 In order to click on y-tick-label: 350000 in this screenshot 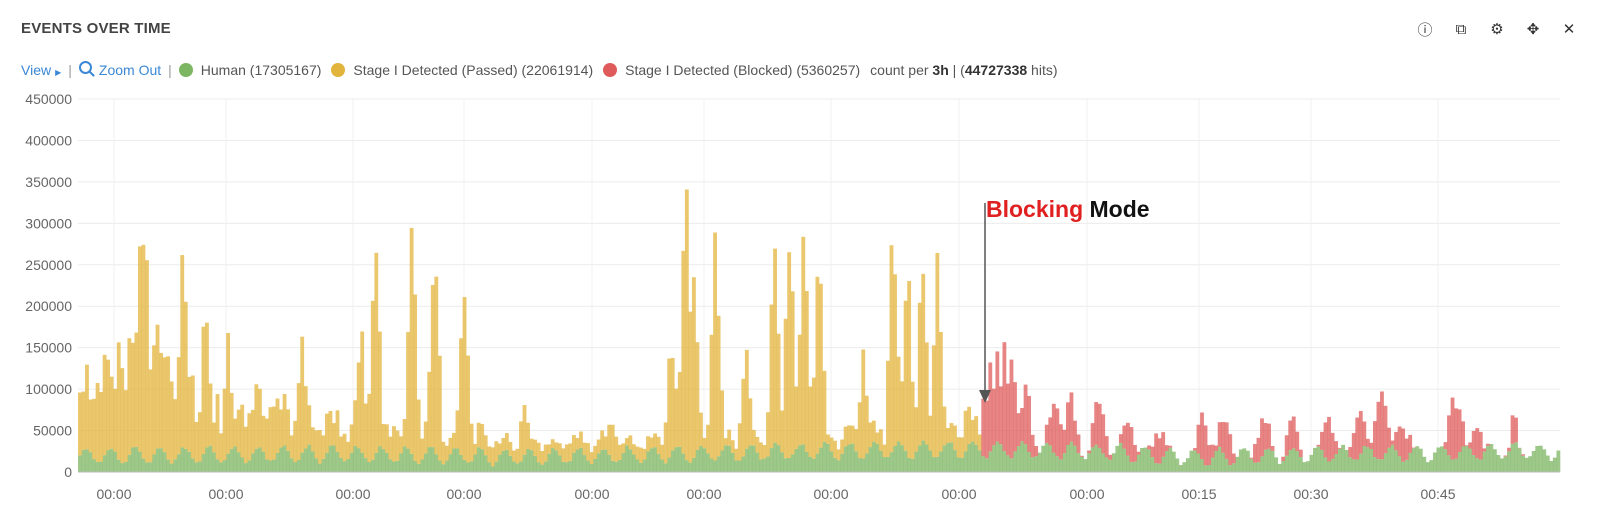, I will do `click(48, 182)`.